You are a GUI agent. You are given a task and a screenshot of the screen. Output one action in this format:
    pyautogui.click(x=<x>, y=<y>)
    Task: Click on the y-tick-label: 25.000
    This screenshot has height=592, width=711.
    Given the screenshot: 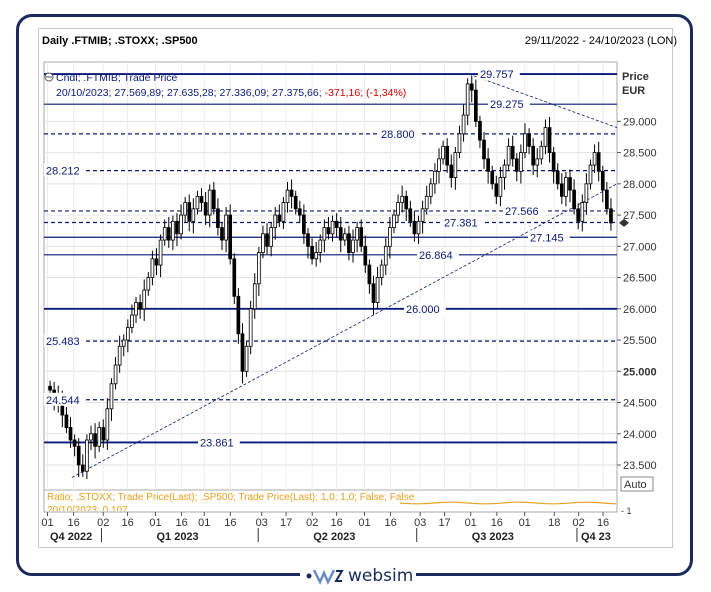 What is the action you would take?
    pyautogui.click(x=640, y=372)
    